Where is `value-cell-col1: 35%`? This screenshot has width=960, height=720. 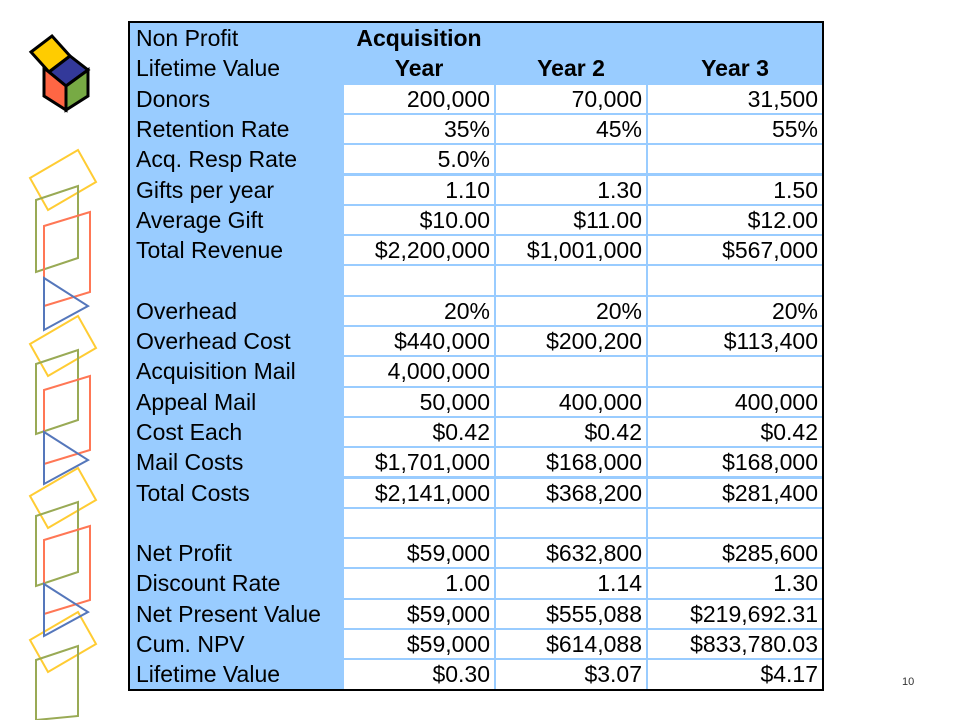 value-cell-col1: 35% is located at coordinates (419, 129).